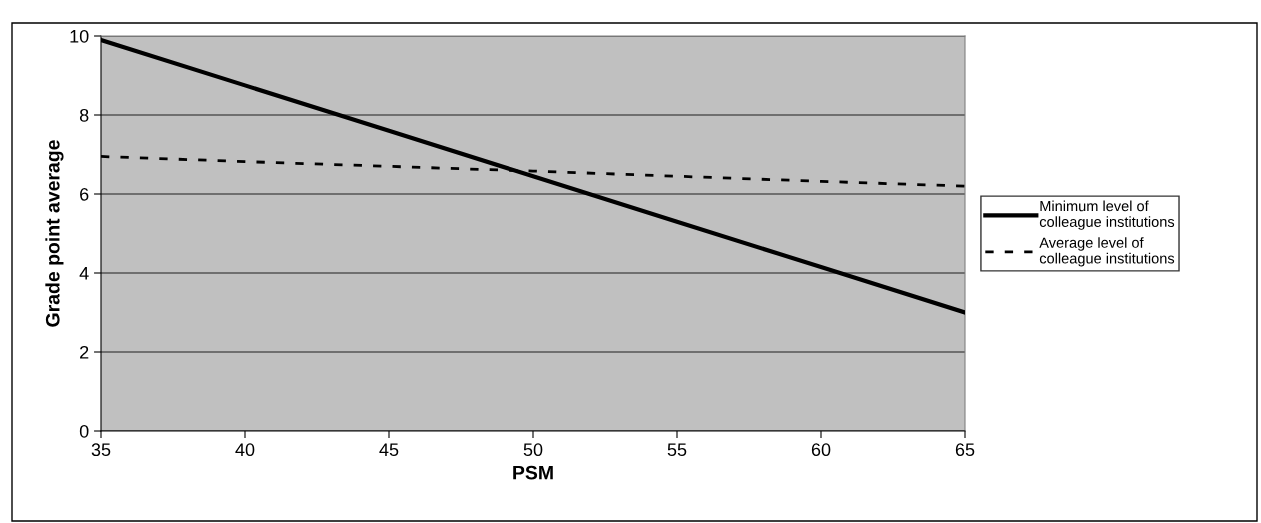 The image size is (1261, 523). Describe the element at coordinates (1107, 252) in the screenshot. I see `legend-label: Average level of colleague institutions` at that location.